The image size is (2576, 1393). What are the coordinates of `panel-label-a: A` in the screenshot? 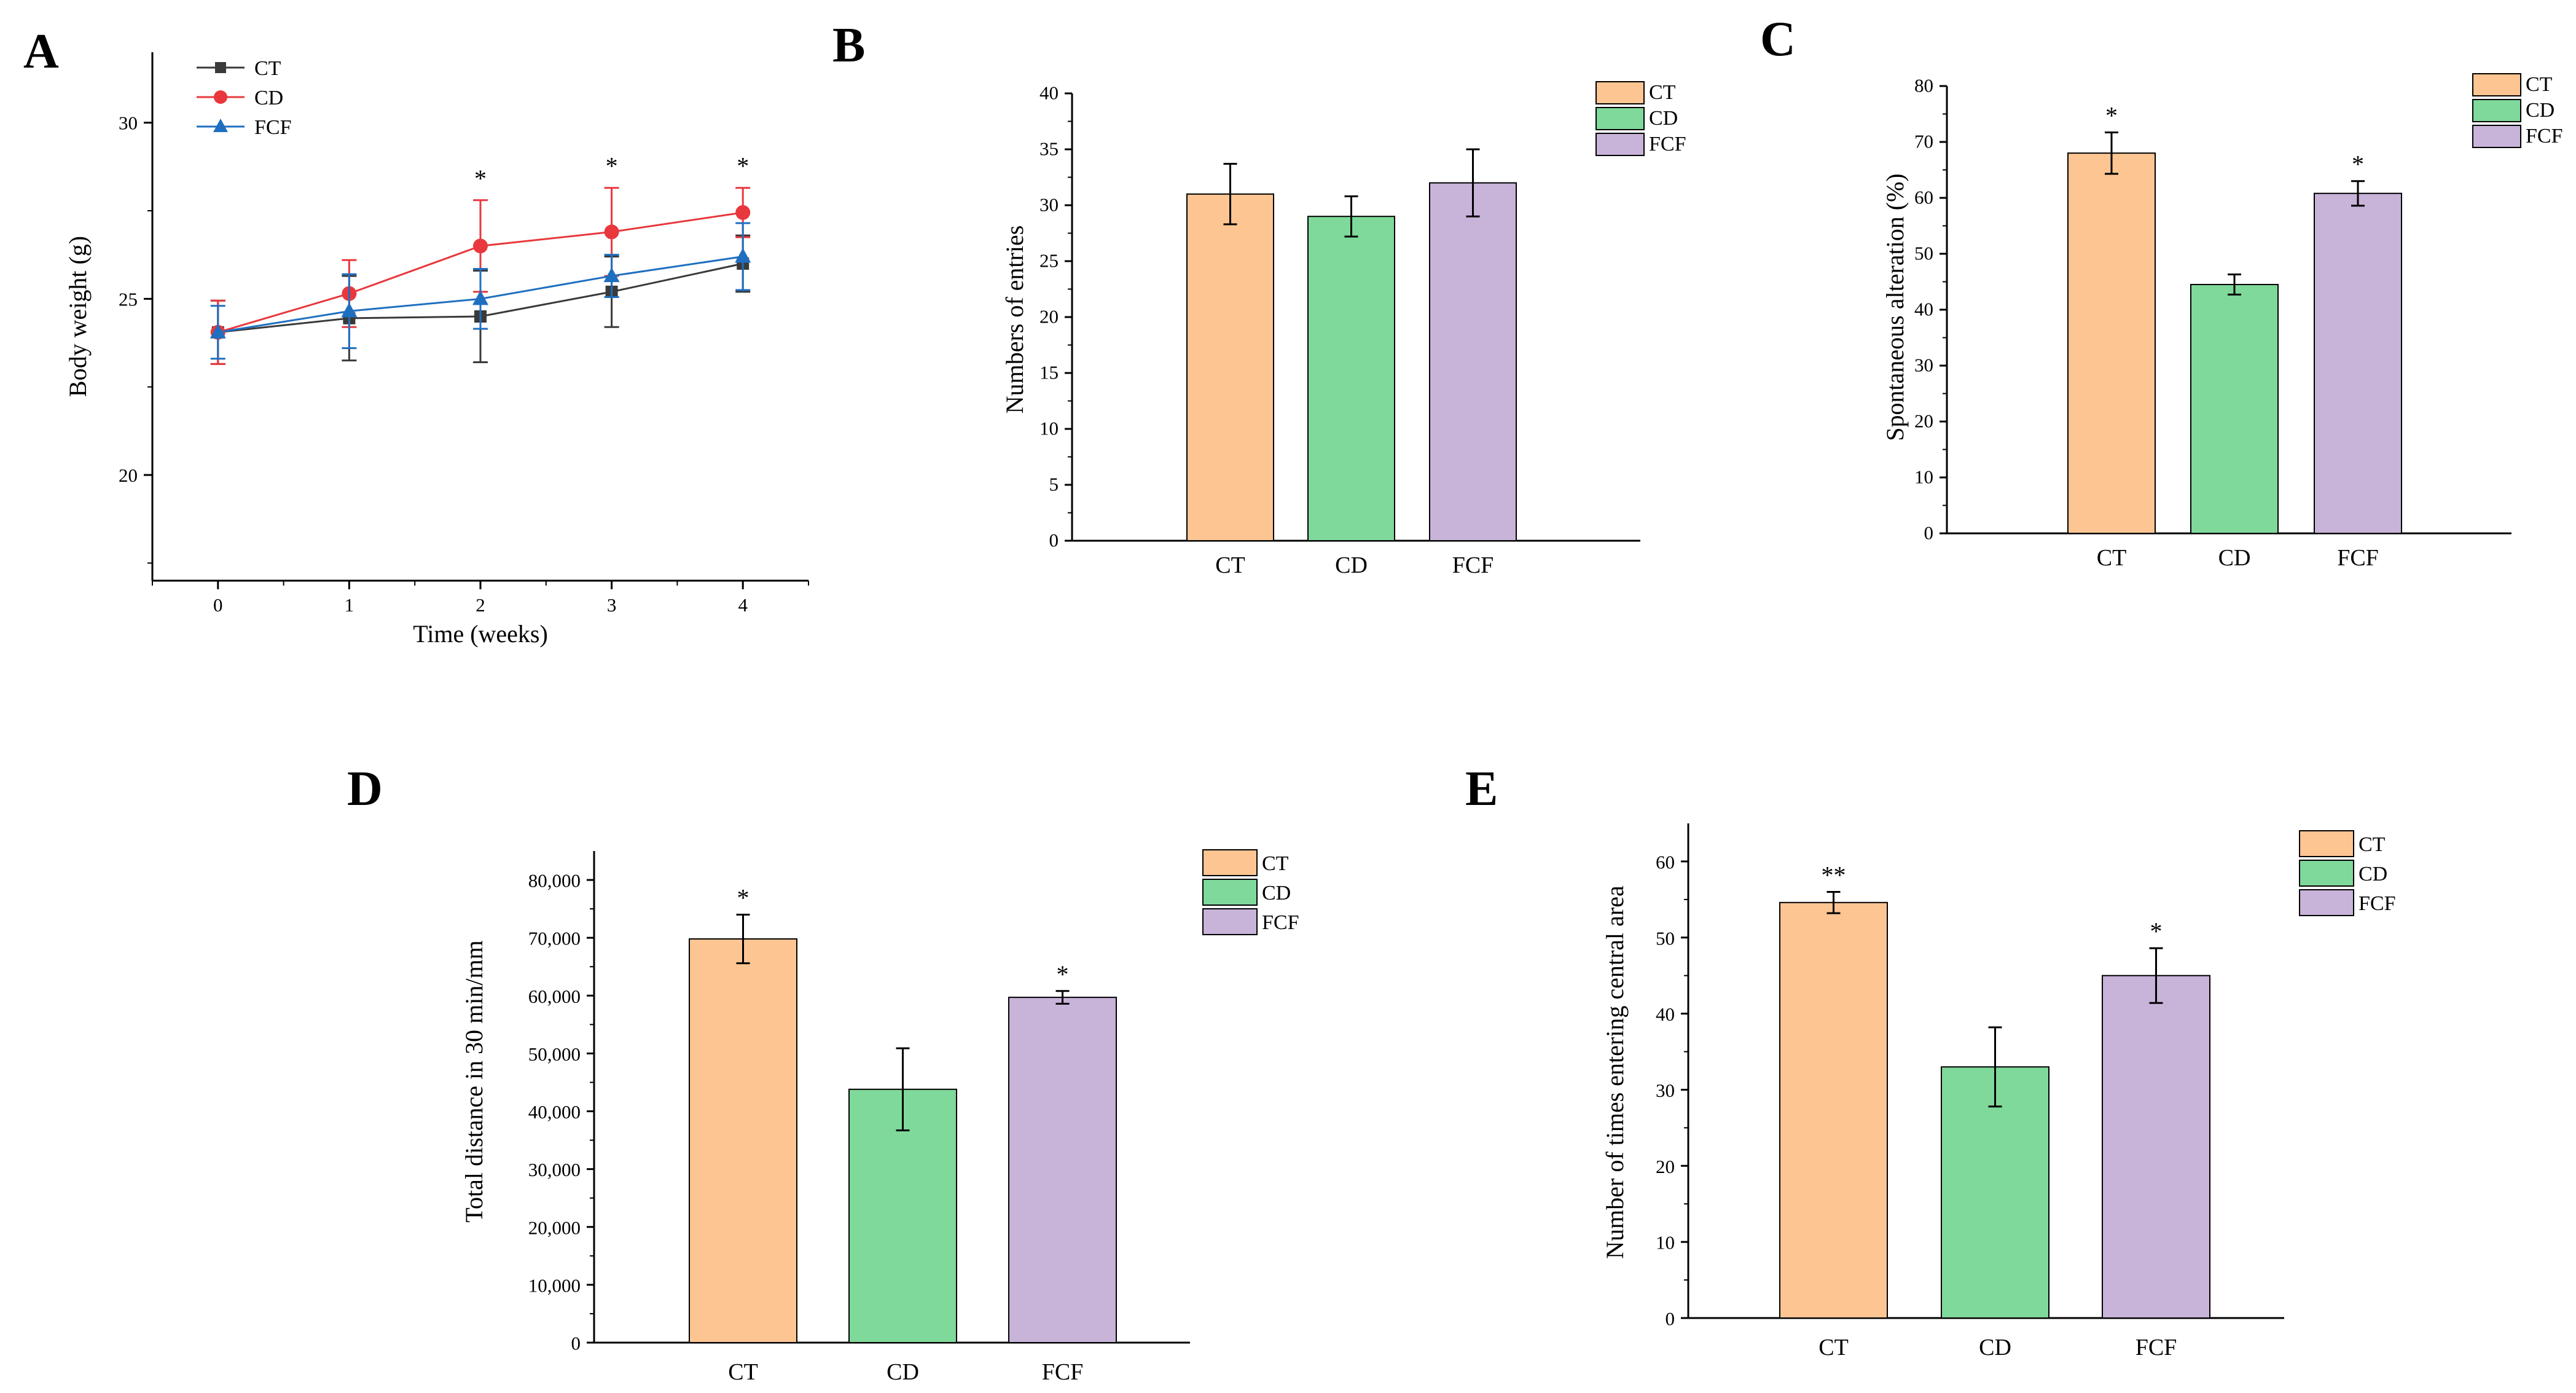 It's located at (41, 52).